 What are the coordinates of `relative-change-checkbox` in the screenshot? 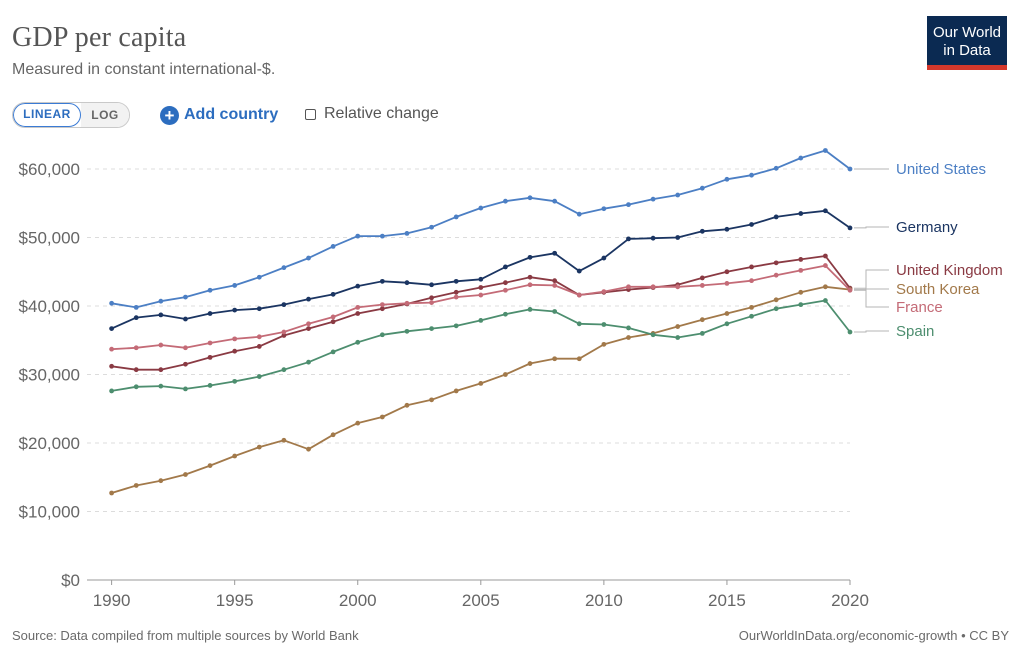 It's located at (310, 114).